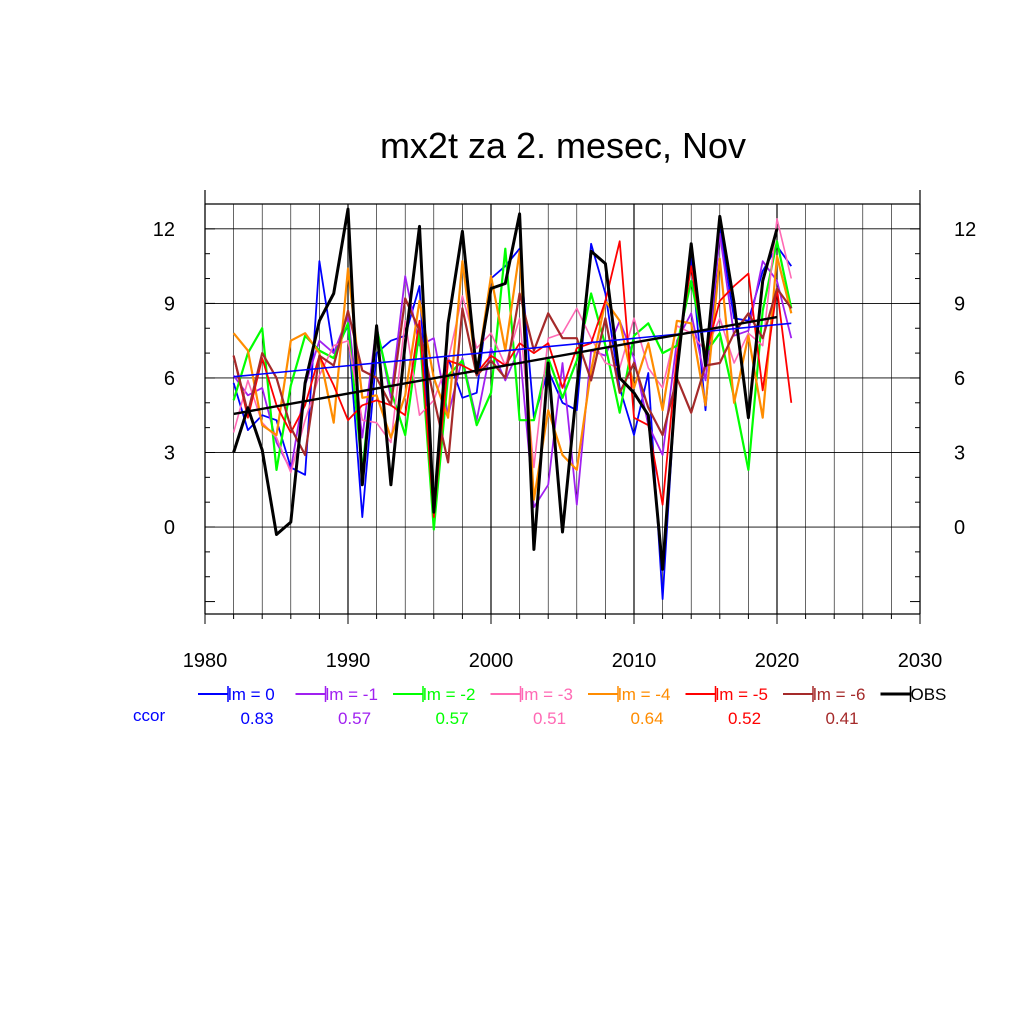  What do you see at coordinates (959, 453) in the screenshot?
I see `y-tick-label-right: 3` at bounding box center [959, 453].